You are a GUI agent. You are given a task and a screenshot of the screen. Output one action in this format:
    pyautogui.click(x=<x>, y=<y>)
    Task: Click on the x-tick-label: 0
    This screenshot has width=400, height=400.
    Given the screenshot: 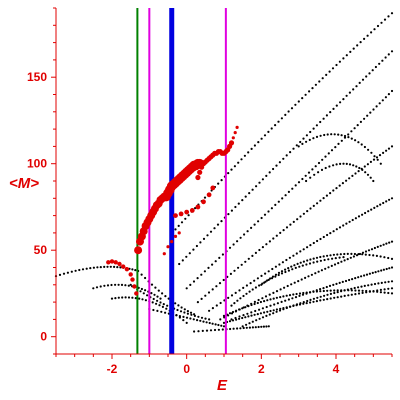 What is the action you would take?
    pyautogui.click(x=186, y=369)
    